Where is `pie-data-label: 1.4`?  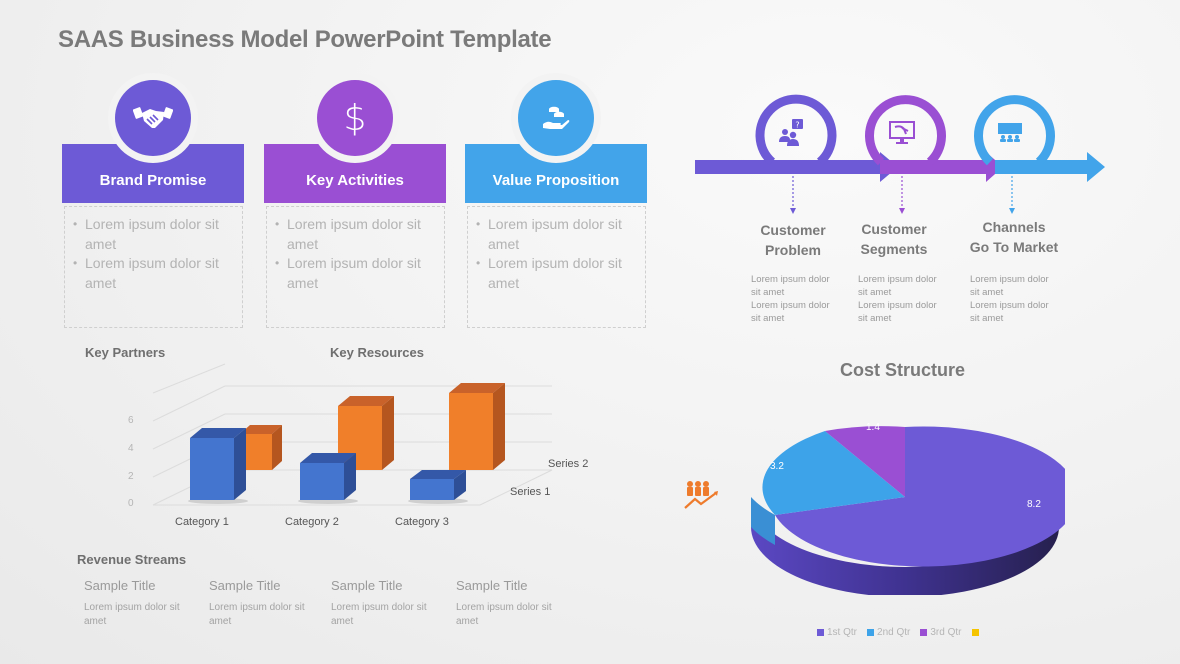 pie-data-label: 1.4 is located at coordinates (873, 427).